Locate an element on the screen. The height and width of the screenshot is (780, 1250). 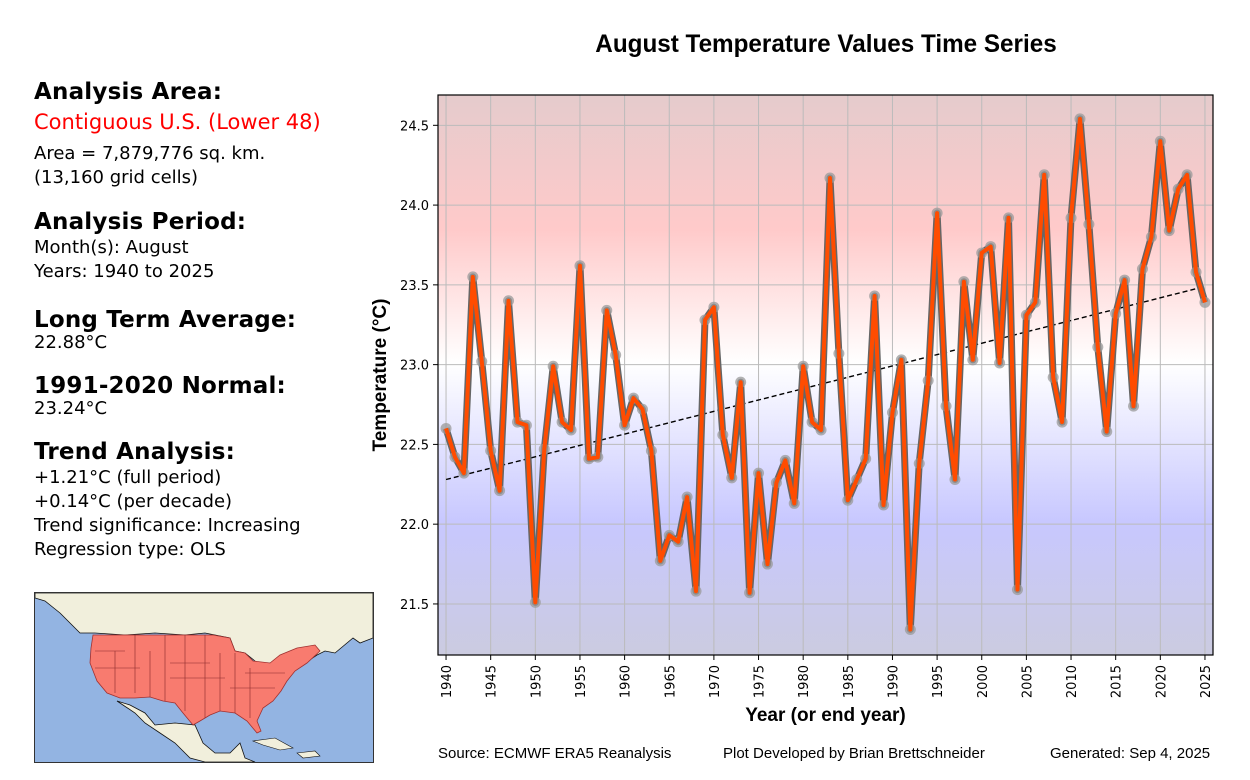
footer-source: Source: ECMWF ERA5 Reanalysis is located at coordinates (555, 753).